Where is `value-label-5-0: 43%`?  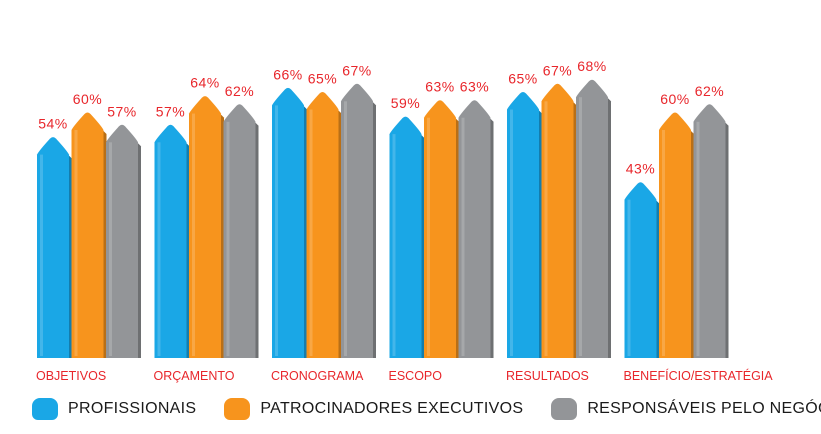 value-label-5-0: 43% is located at coordinates (641, 169).